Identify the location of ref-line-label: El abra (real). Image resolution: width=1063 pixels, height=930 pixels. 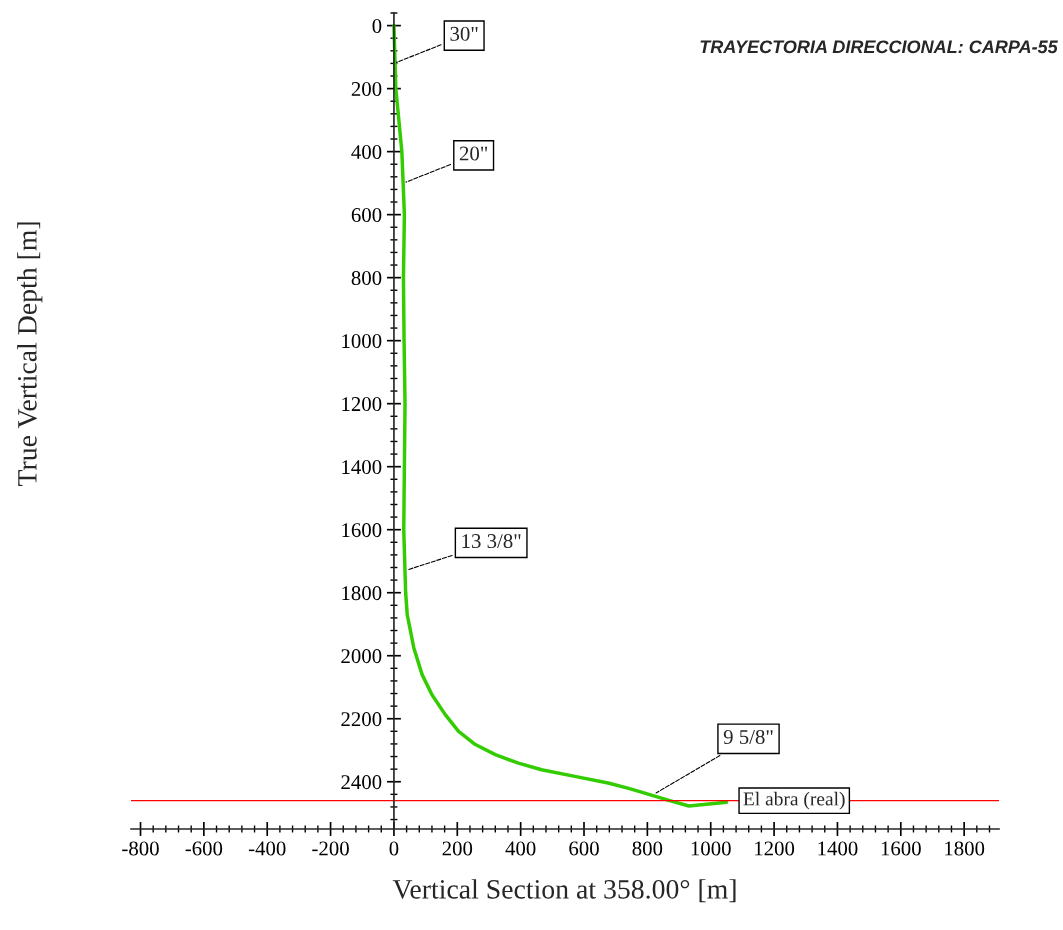
(794, 800).